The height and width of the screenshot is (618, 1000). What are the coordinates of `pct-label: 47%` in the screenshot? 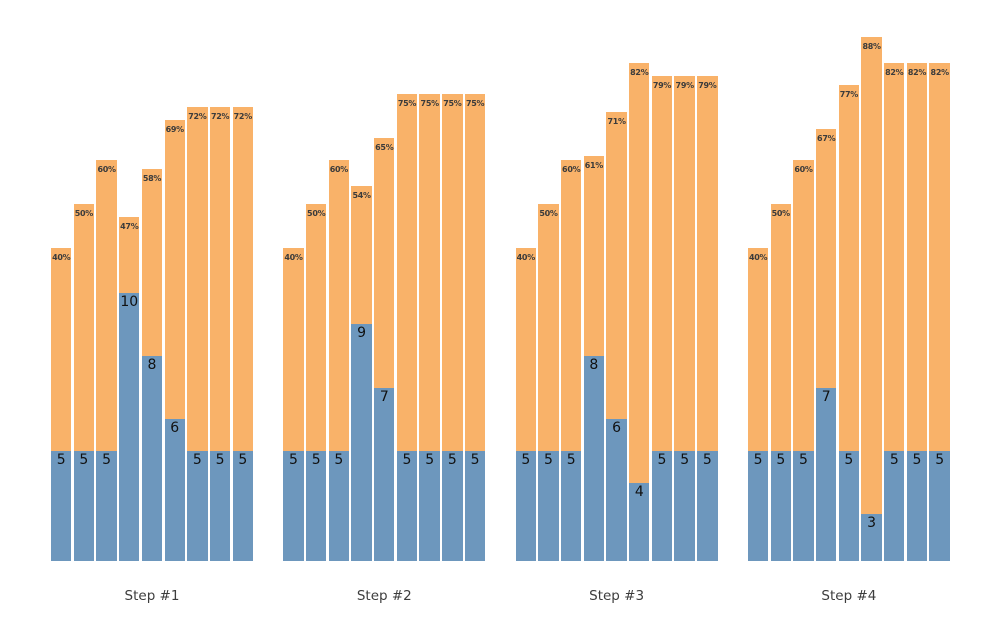 It's located at (129, 227).